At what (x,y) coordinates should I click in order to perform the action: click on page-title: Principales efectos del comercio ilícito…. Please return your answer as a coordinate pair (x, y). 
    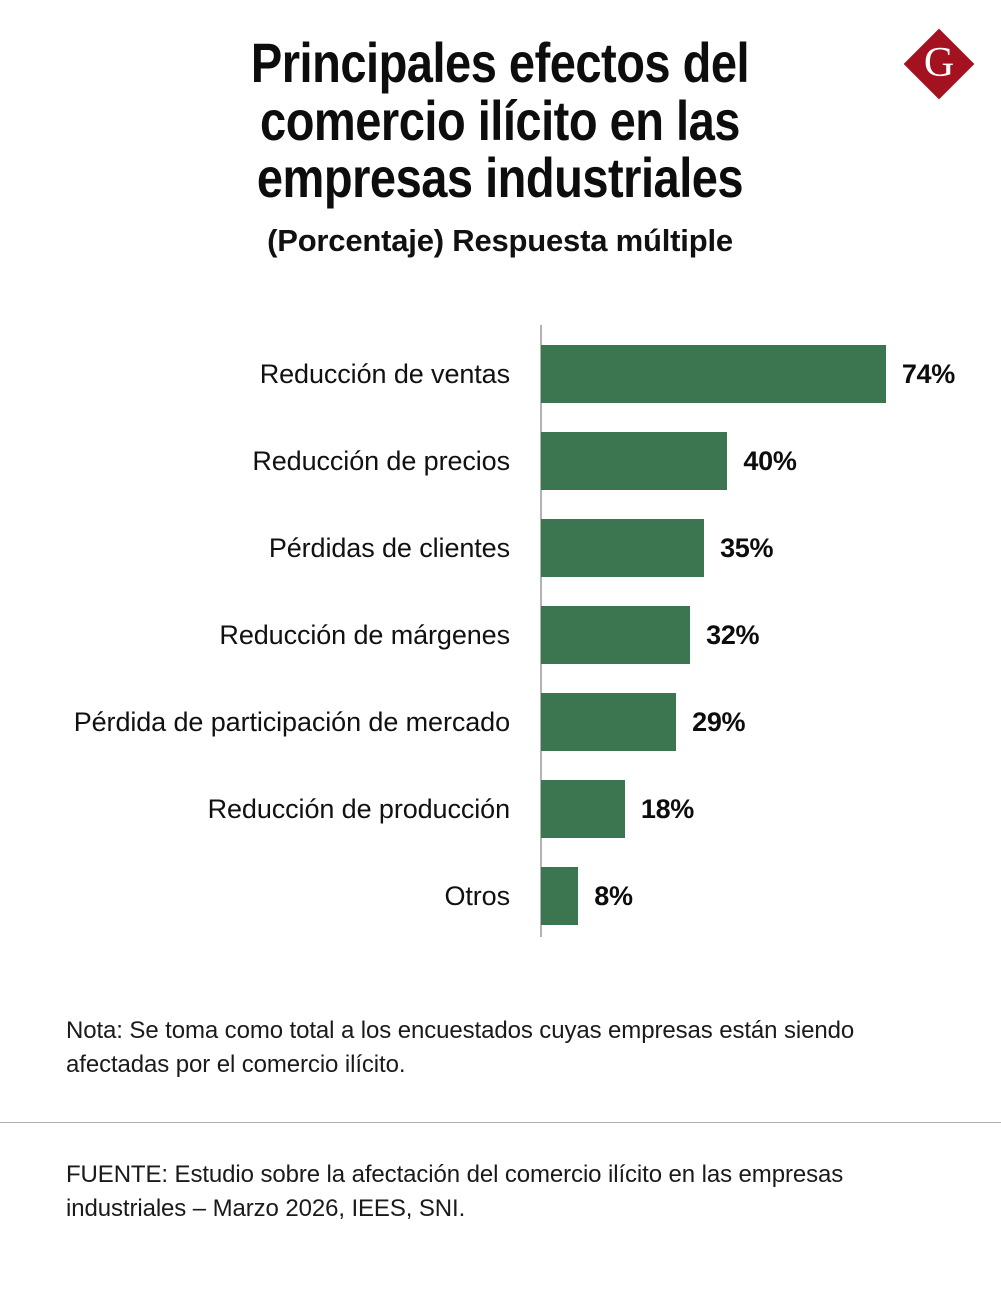
    Looking at the image, I should click on (500, 120).